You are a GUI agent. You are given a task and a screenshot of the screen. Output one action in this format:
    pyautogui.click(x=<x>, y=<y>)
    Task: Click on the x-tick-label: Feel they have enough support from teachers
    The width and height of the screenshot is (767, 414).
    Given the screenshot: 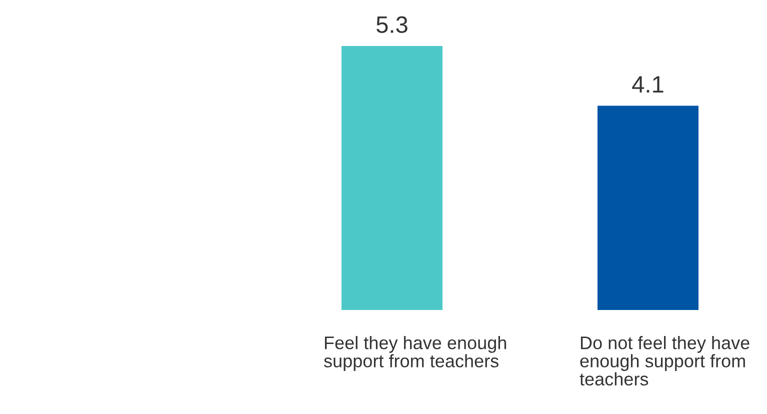 What is the action you would take?
    pyautogui.click(x=415, y=353)
    